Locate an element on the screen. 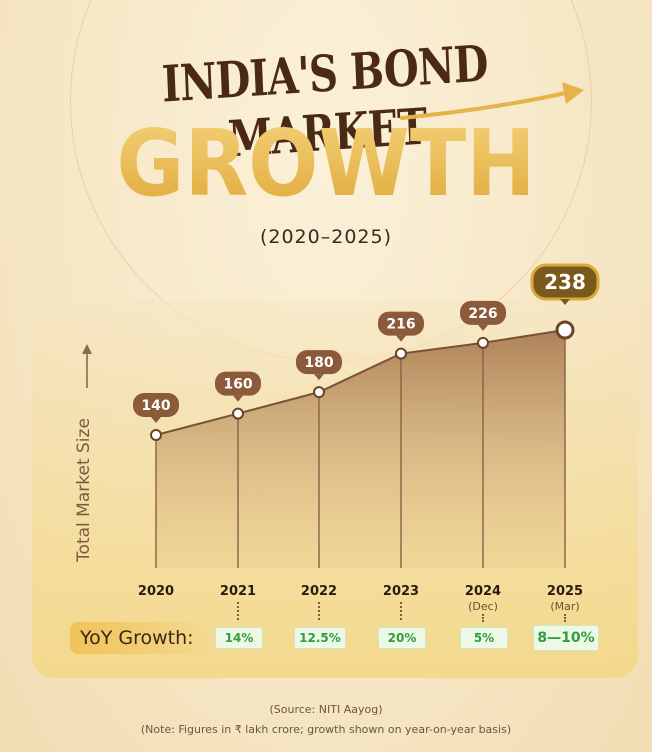  title-line-2: GROWTH is located at coordinates (326, 163).